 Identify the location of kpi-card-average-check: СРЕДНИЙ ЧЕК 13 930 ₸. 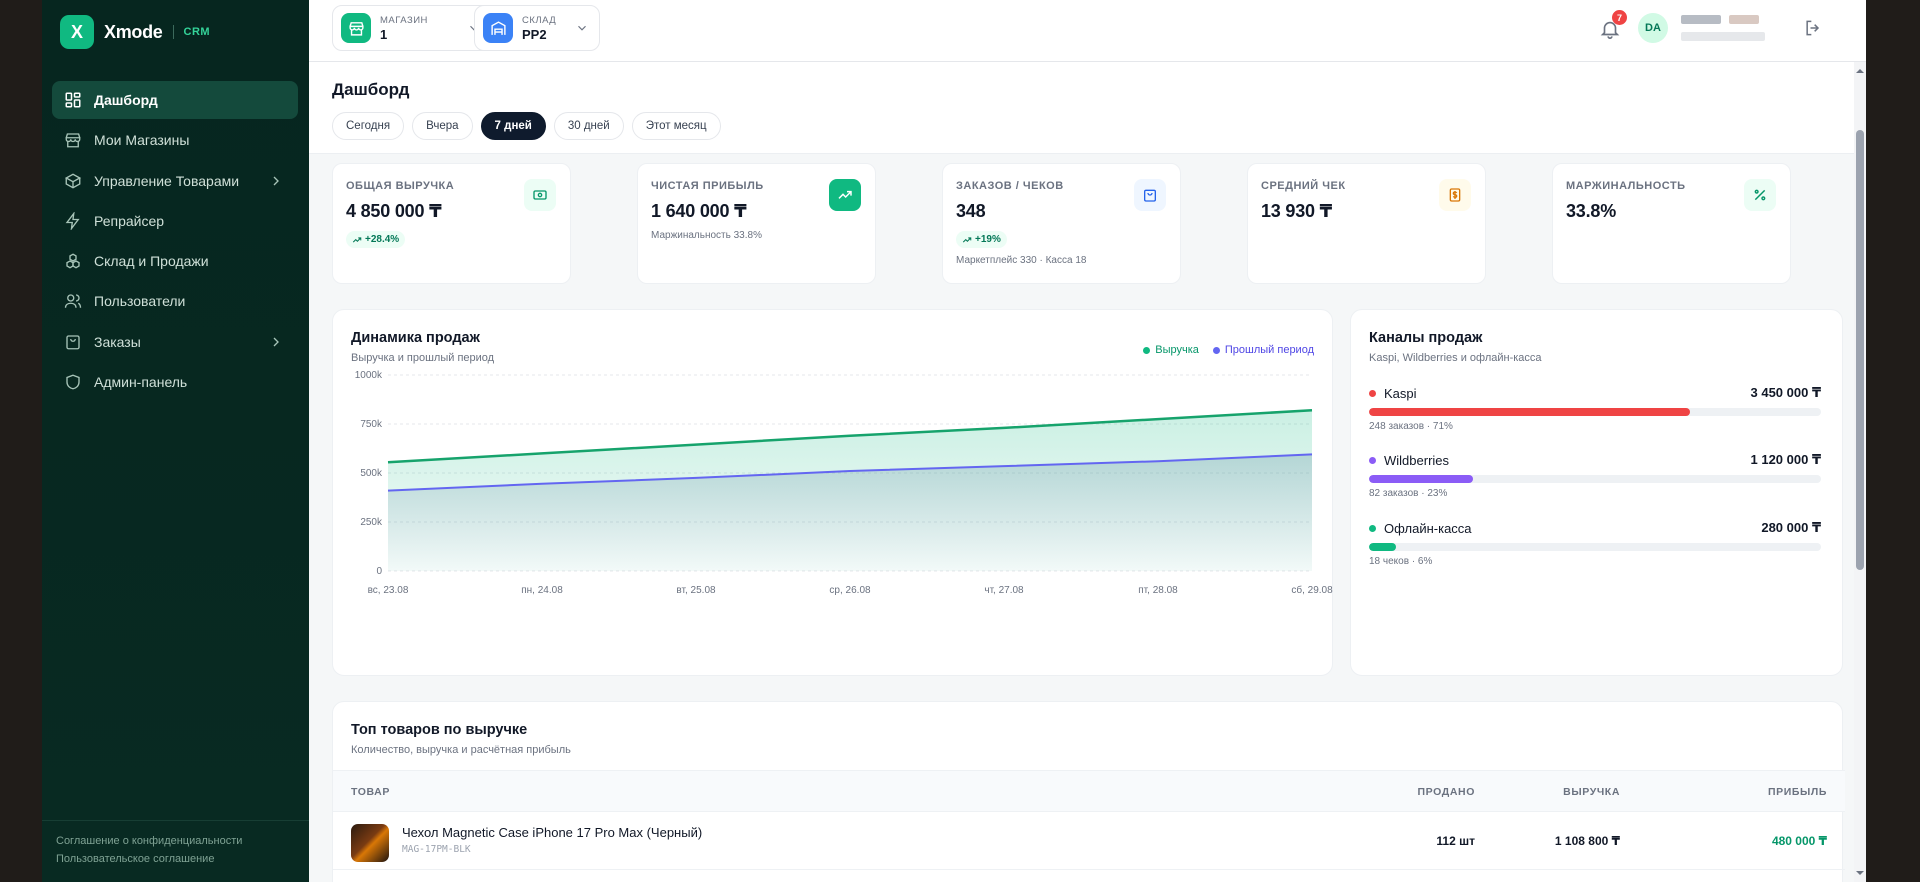
(1366, 223).